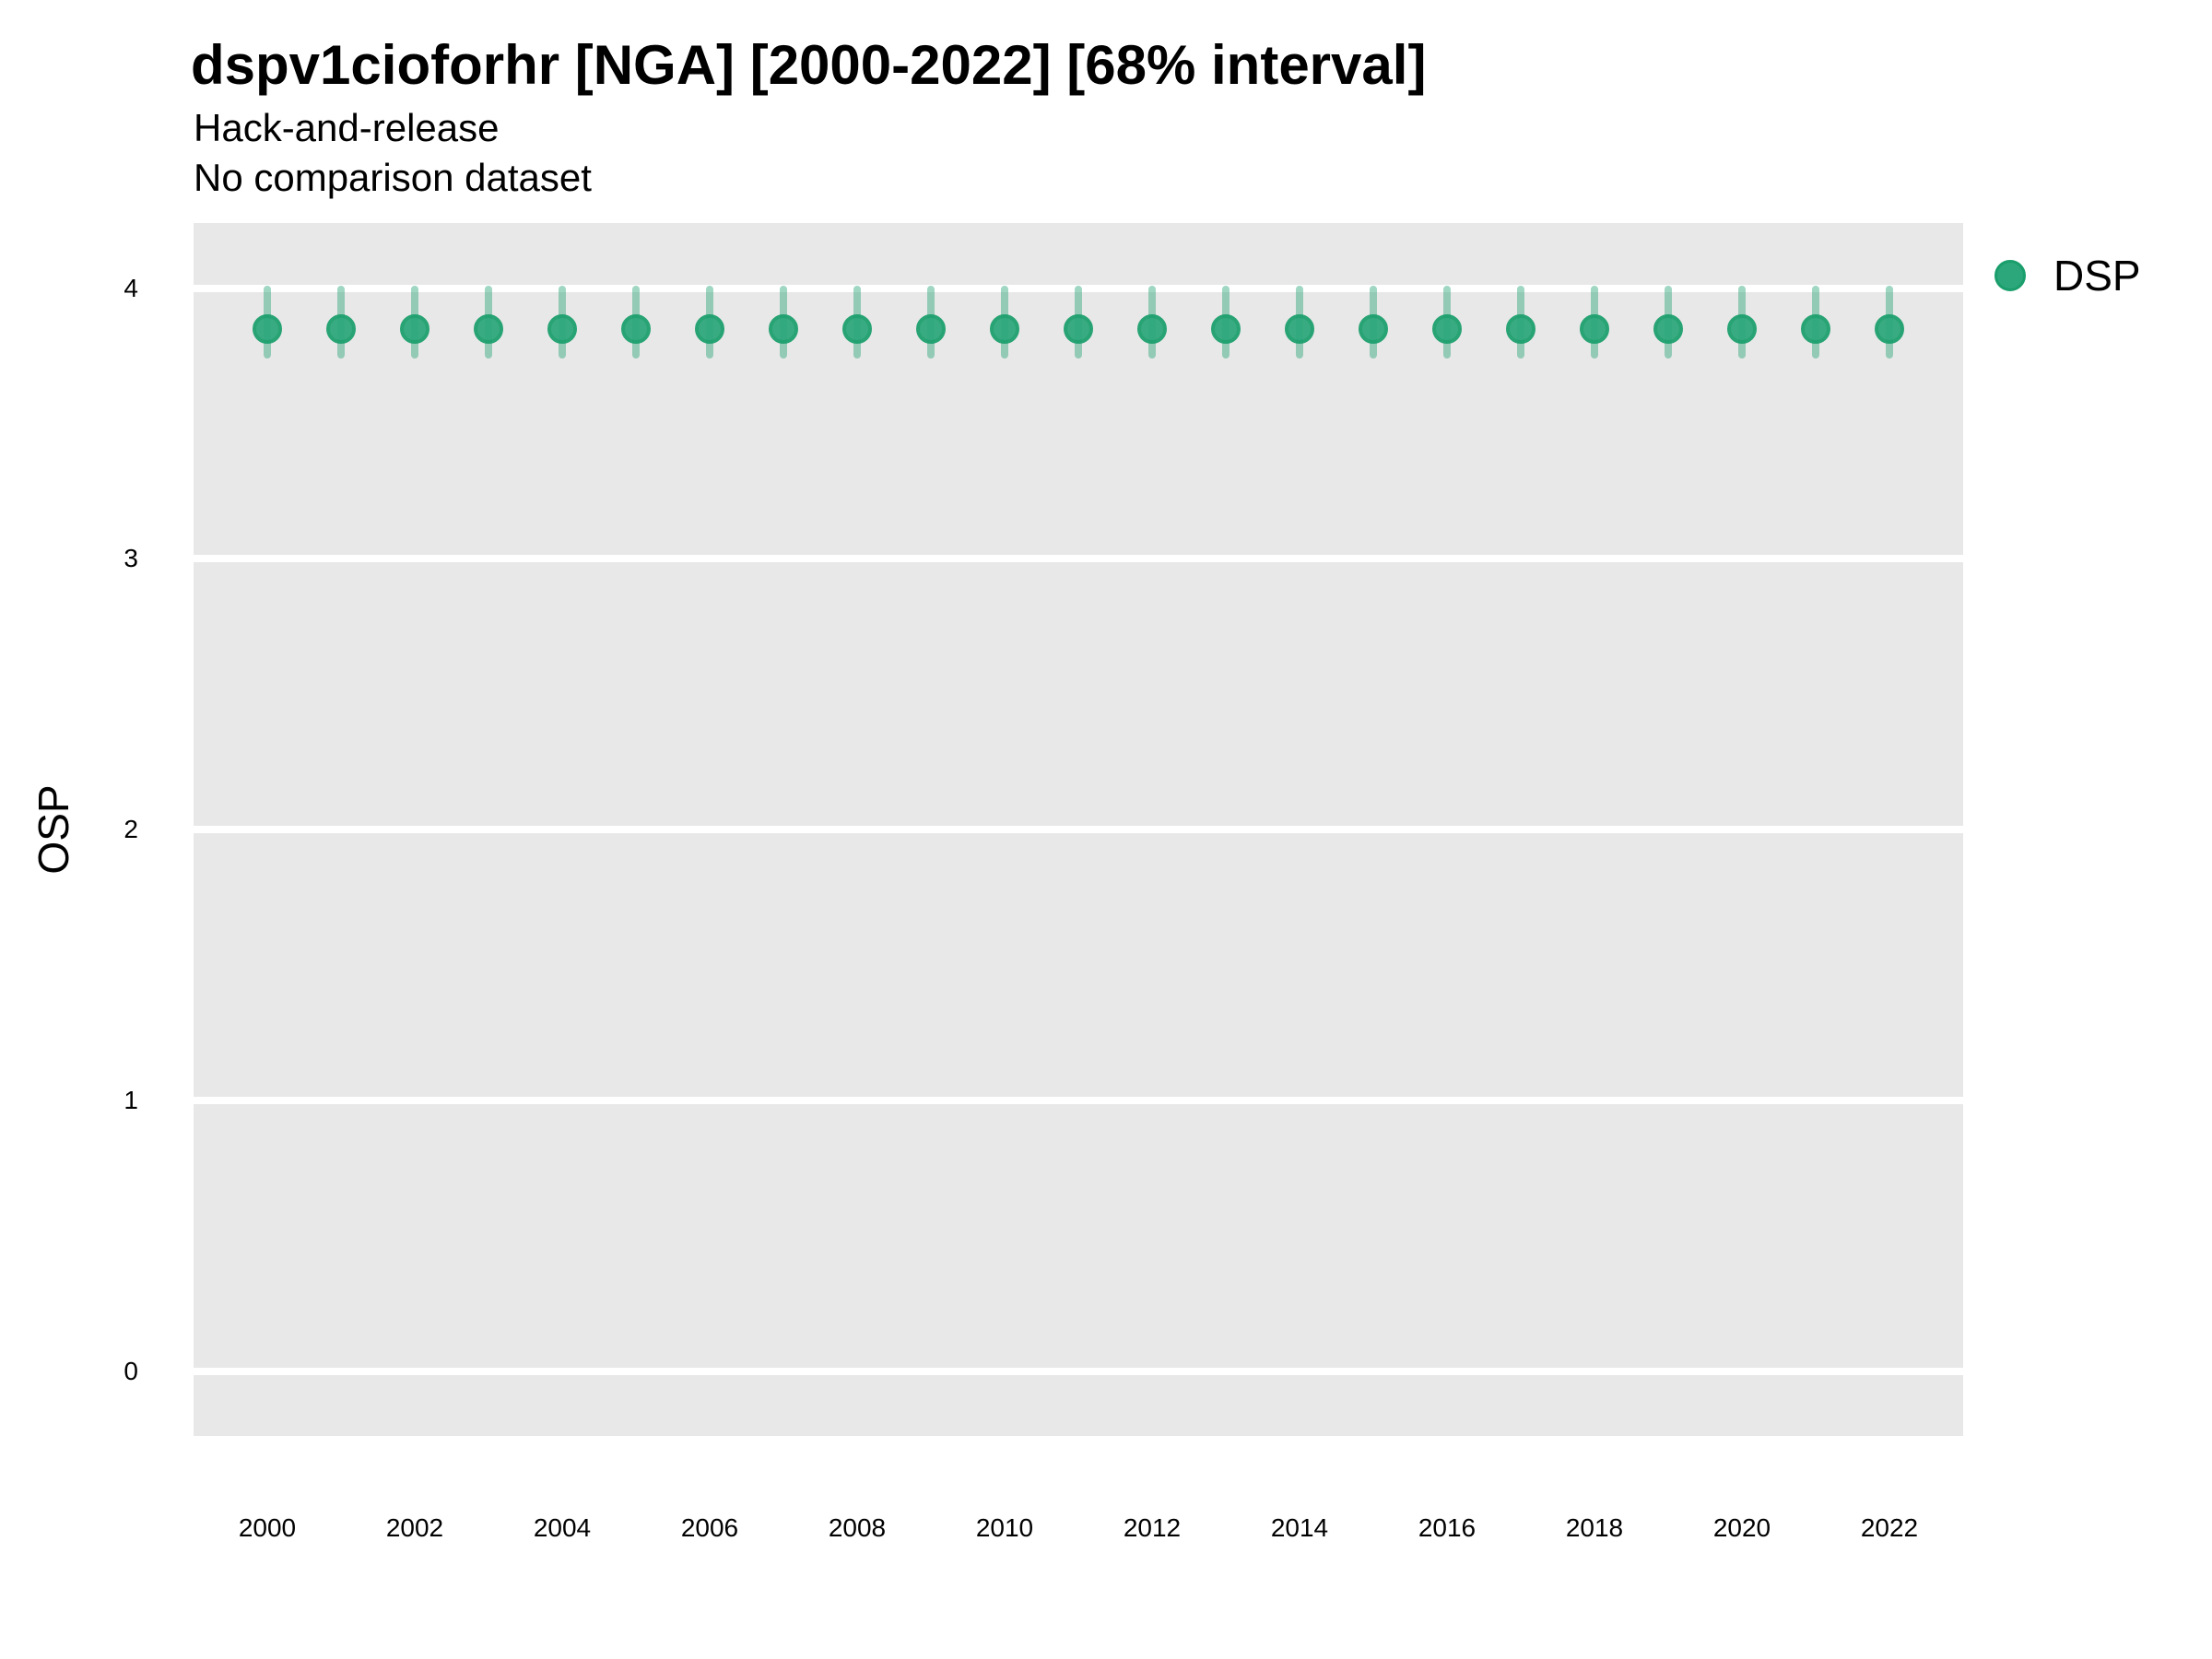 The height and width of the screenshot is (1659, 2212). I want to click on data-point-2011, so click(1078, 328).